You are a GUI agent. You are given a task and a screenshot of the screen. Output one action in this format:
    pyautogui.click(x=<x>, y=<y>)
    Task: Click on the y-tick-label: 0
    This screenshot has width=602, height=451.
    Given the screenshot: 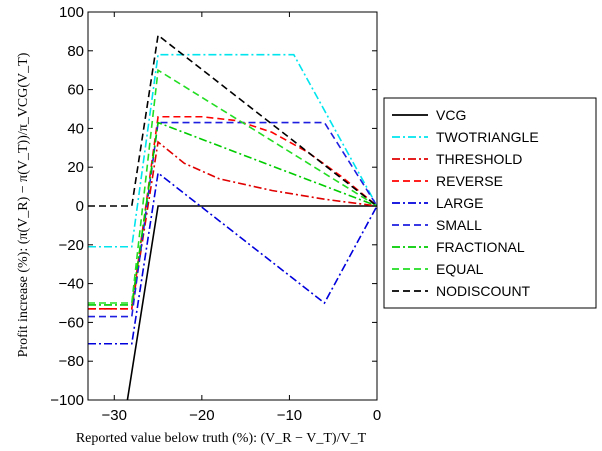 What is the action you would take?
    pyautogui.click(x=80, y=206)
    